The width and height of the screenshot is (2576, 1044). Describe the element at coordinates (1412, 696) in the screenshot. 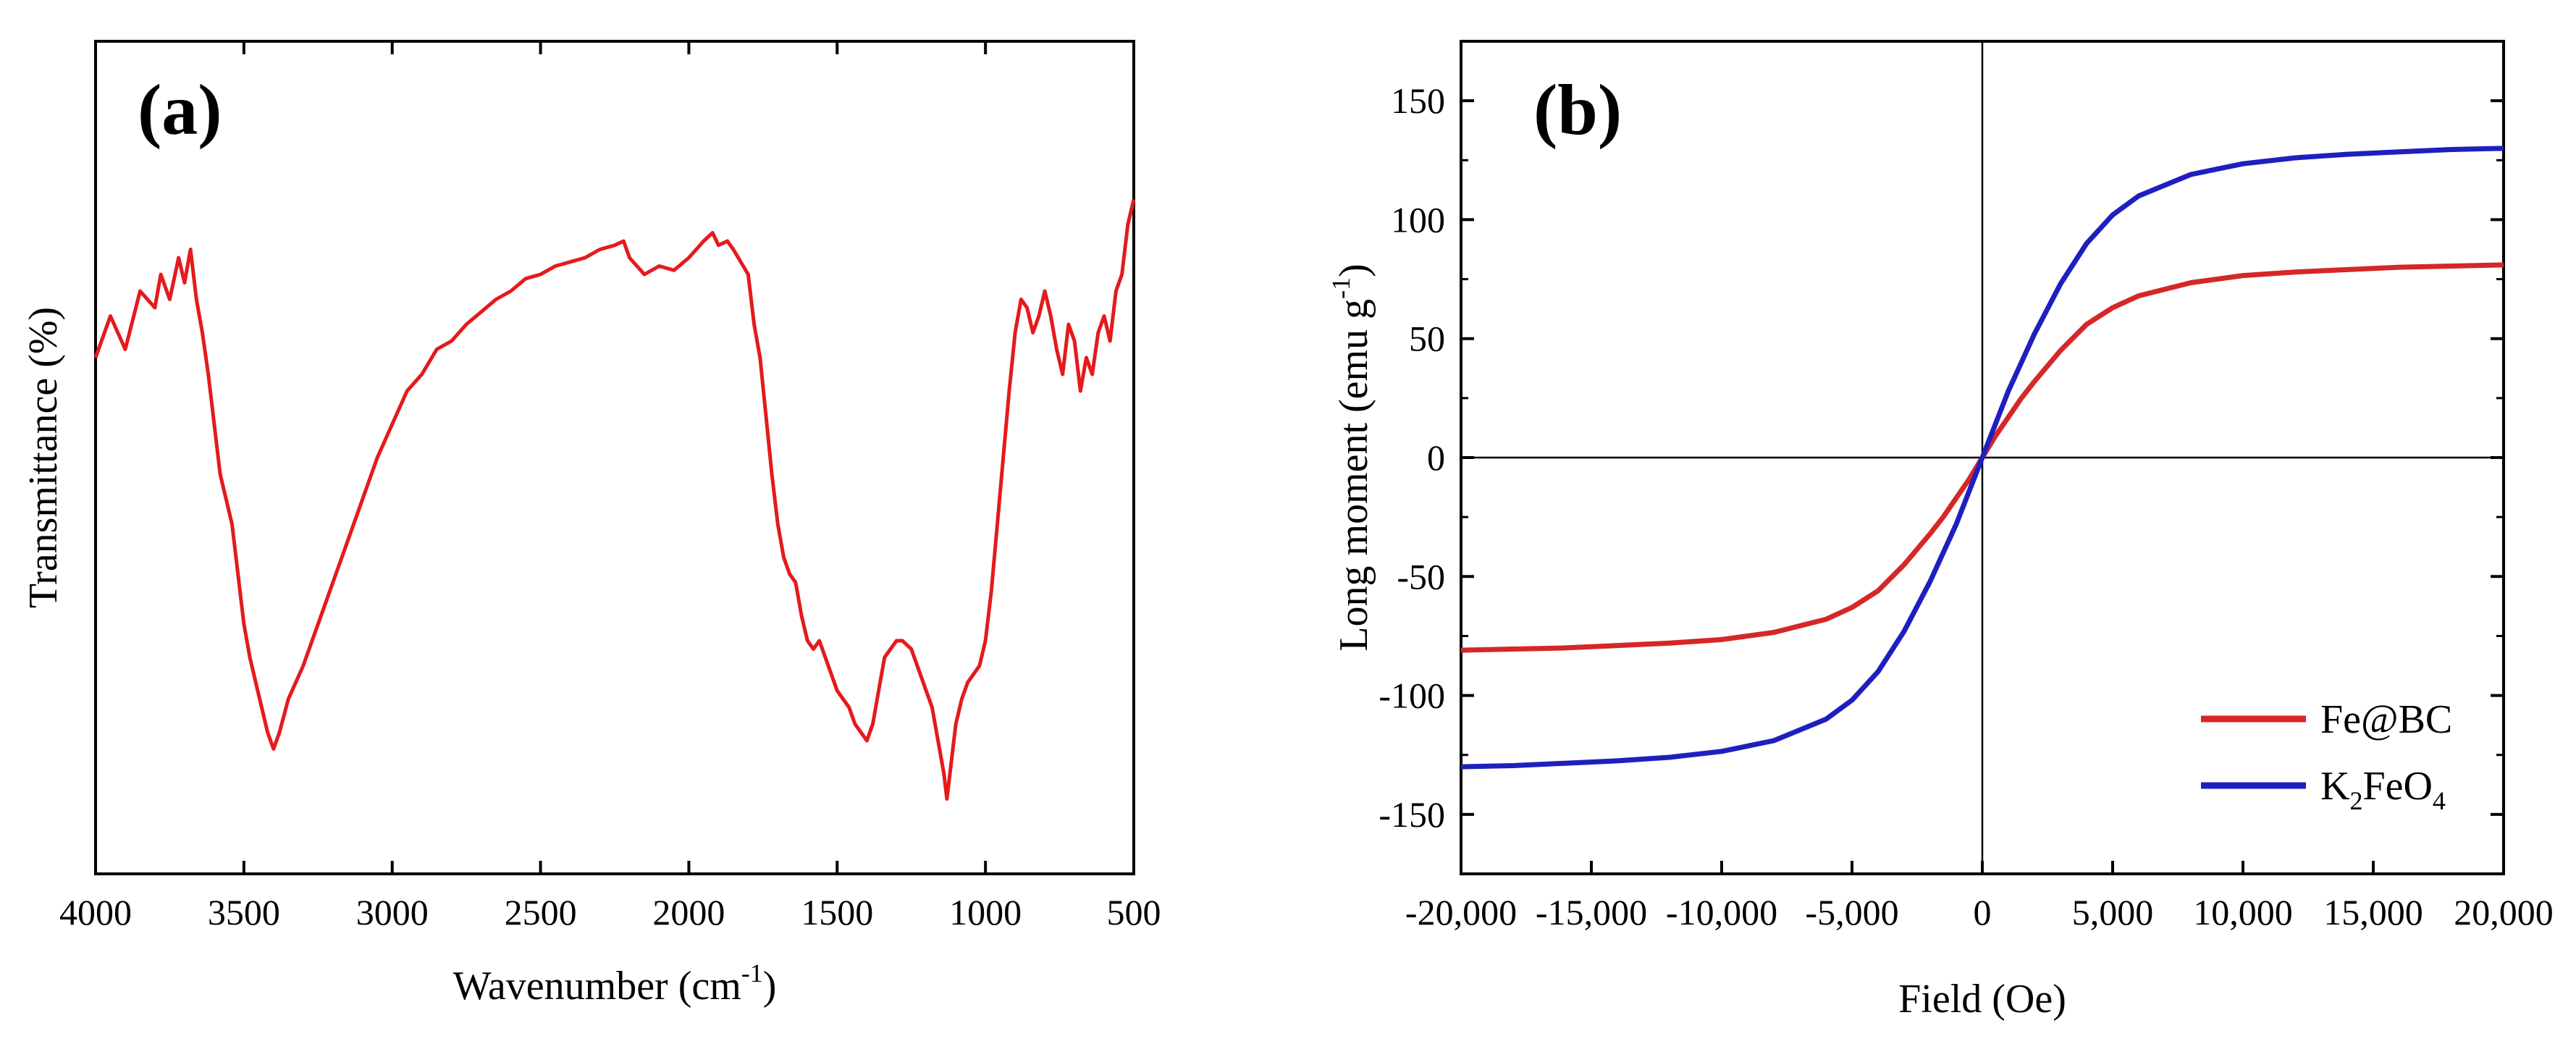

I see `panel-b-y-tick-label: -100` at that location.